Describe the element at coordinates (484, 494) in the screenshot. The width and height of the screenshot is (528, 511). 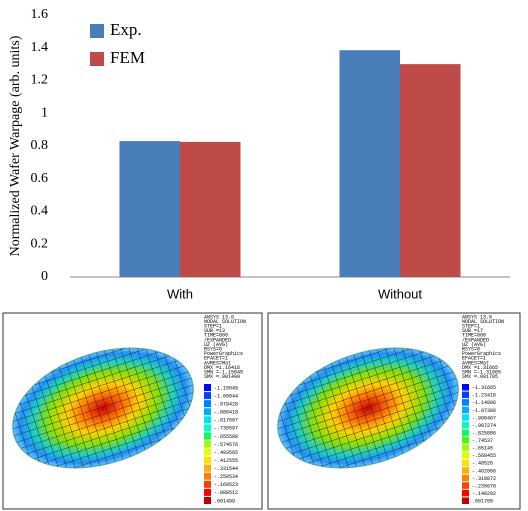
I see `fem-legend-value: -.140292` at that location.